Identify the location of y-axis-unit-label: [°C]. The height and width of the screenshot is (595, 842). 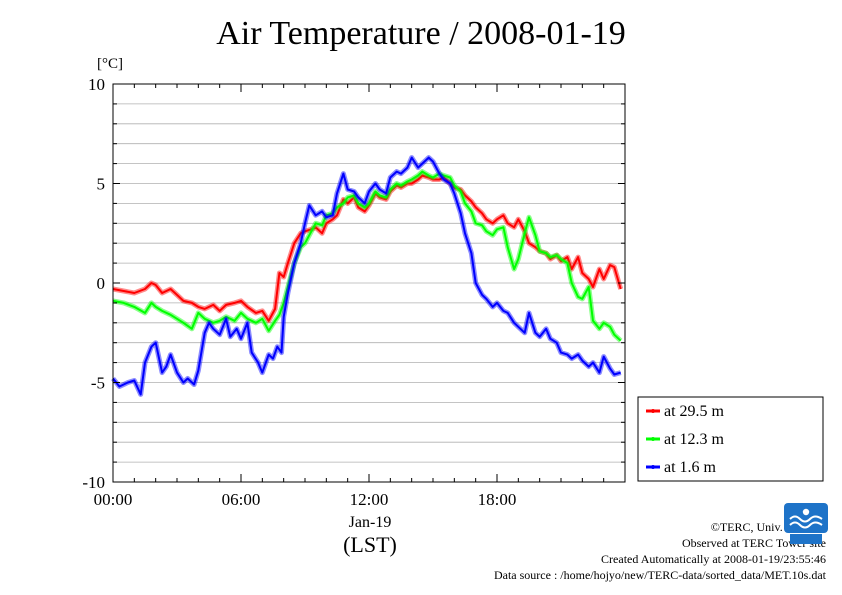
(110, 64).